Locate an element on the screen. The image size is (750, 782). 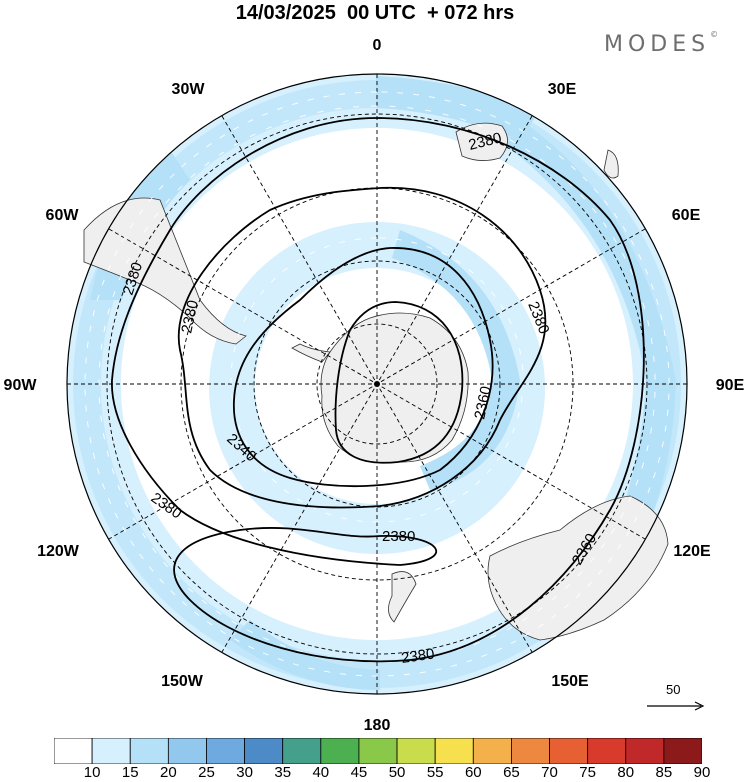
copyright-mark: © is located at coordinates (714, 34).